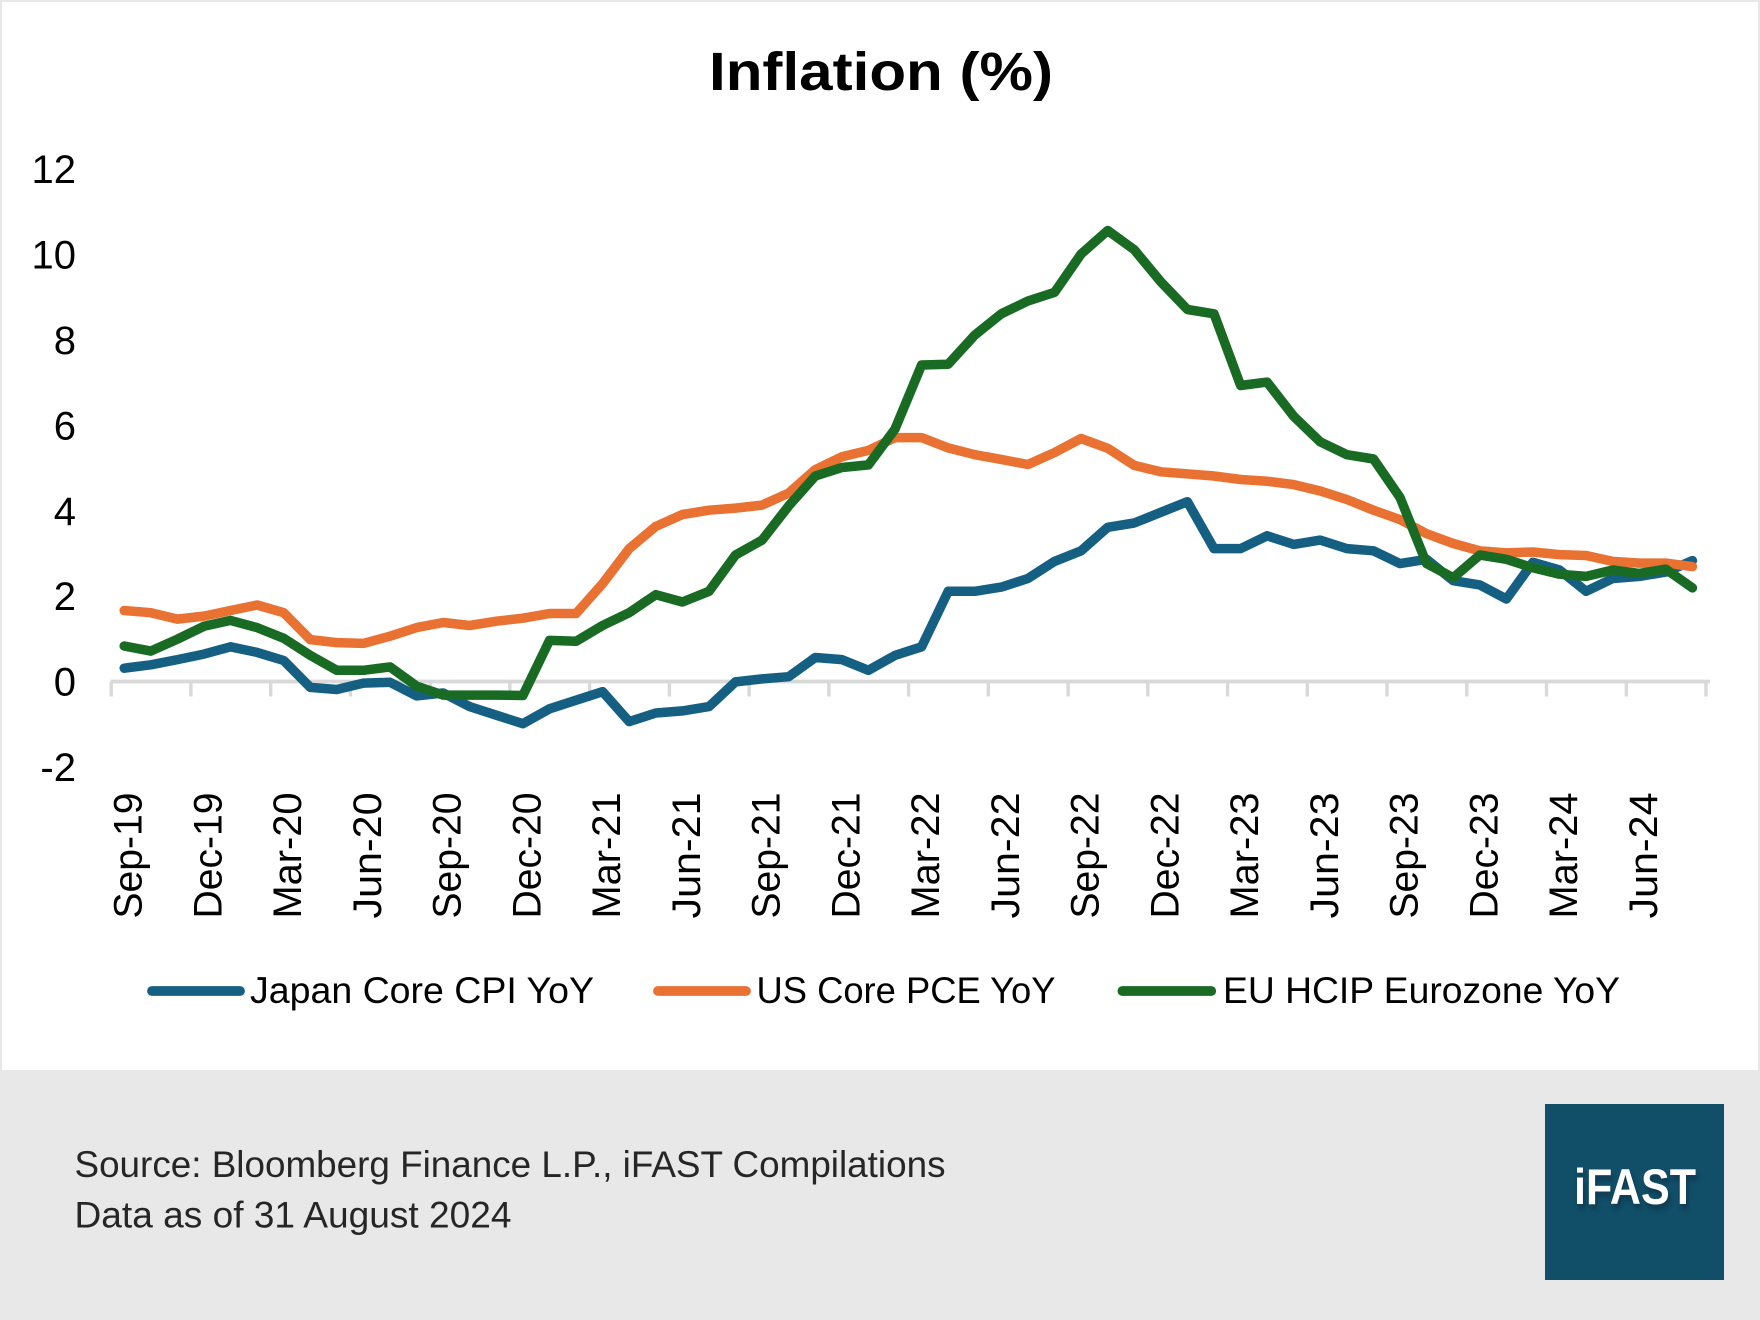 This screenshot has height=1320, width=1760. I want to click on svg-text: -2, so click(58, 768).